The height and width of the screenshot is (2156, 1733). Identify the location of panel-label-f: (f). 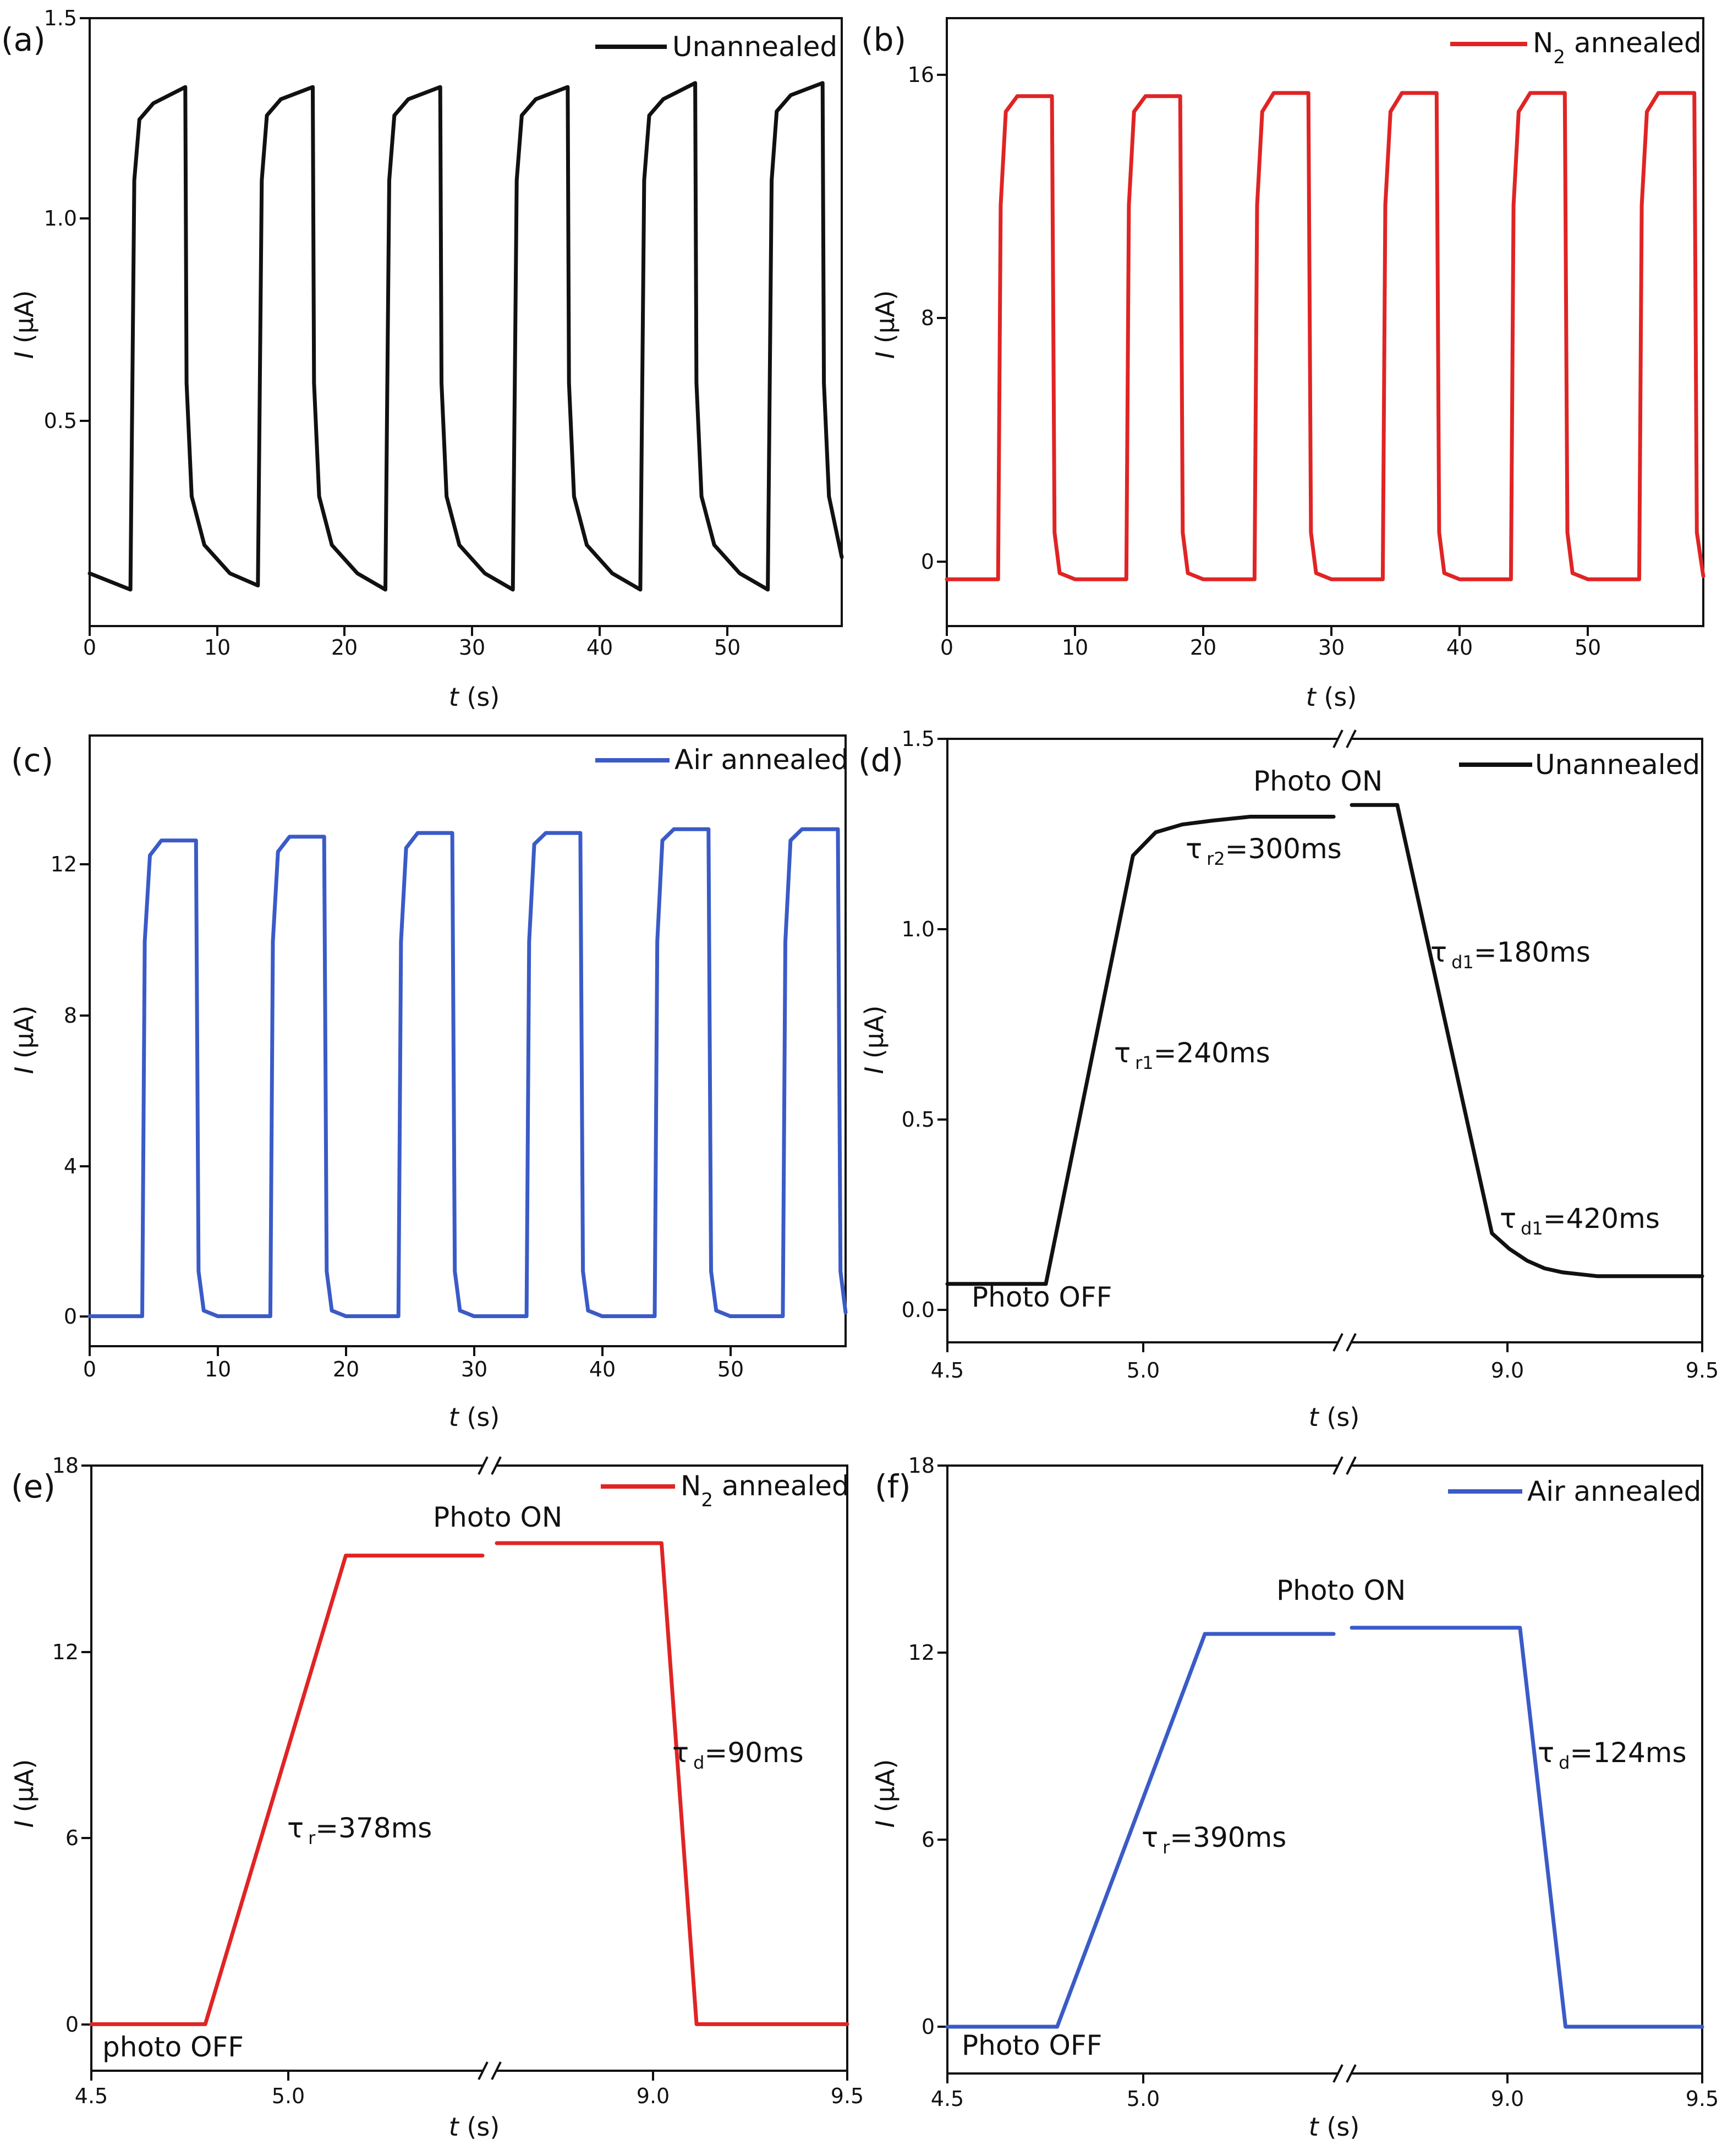
(893, 1486).